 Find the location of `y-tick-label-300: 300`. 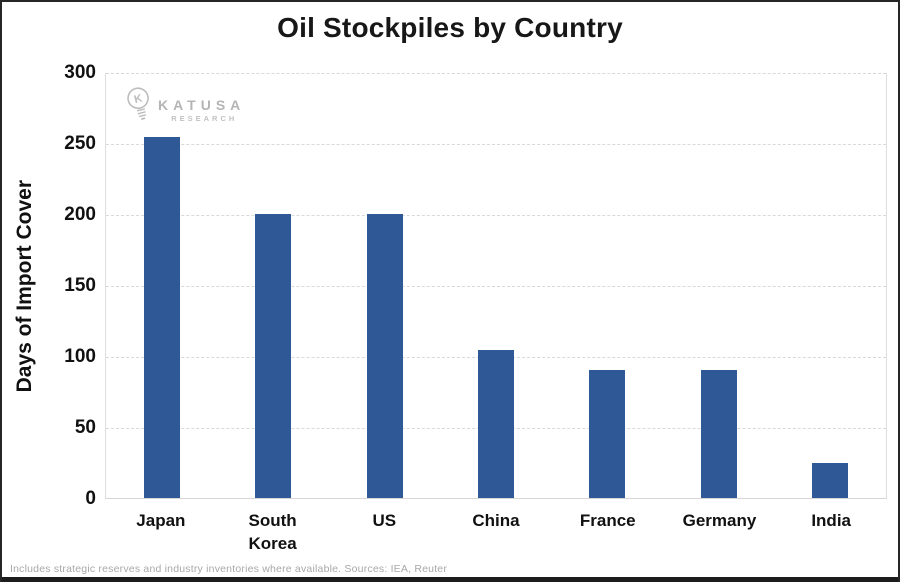

y-tick-label-300: 300 is located at coordinates (80, 72).